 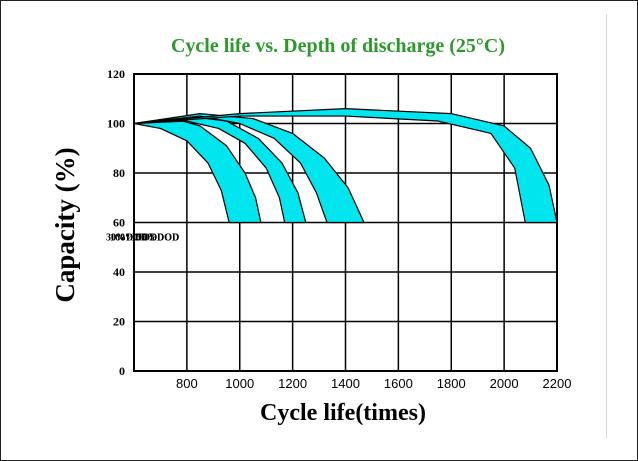 I want to click on band-label: 50%DOD, so click(x=158, y=238).